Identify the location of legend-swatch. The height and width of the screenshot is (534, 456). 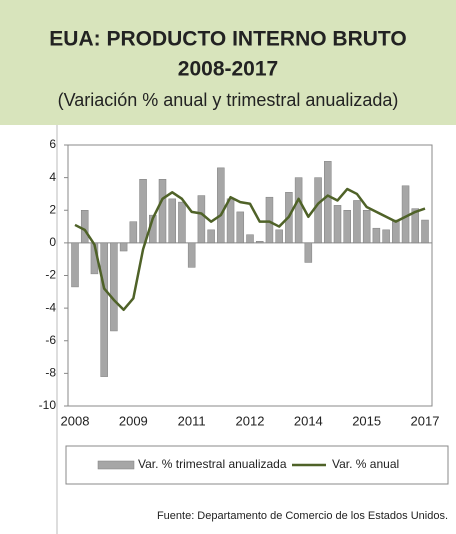
(116, 465).